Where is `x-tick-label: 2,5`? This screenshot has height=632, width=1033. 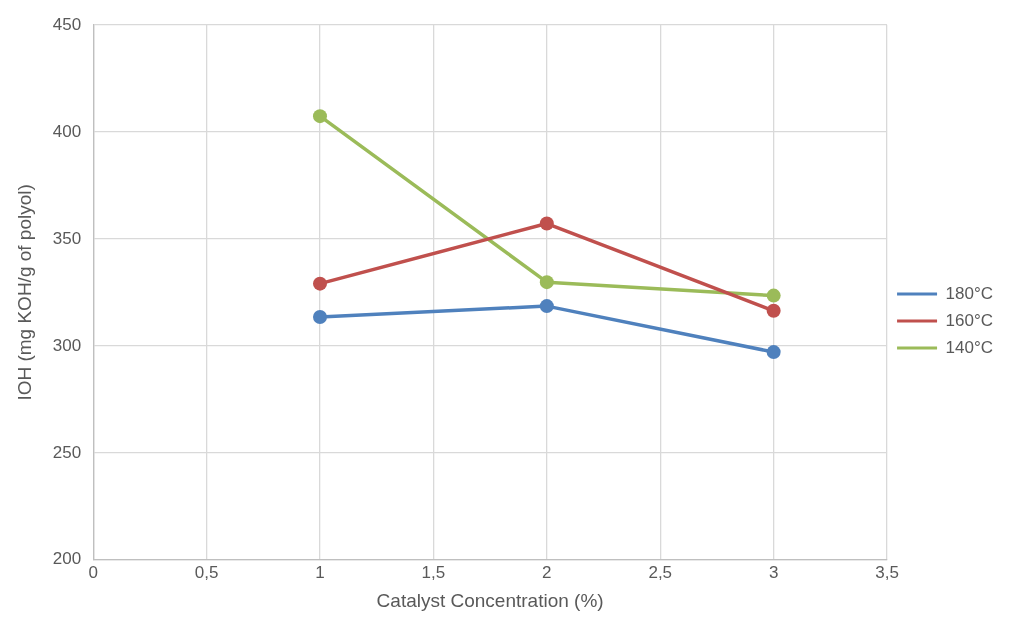 x-tick-label: 2,5 is located at coordinates (660, 572).